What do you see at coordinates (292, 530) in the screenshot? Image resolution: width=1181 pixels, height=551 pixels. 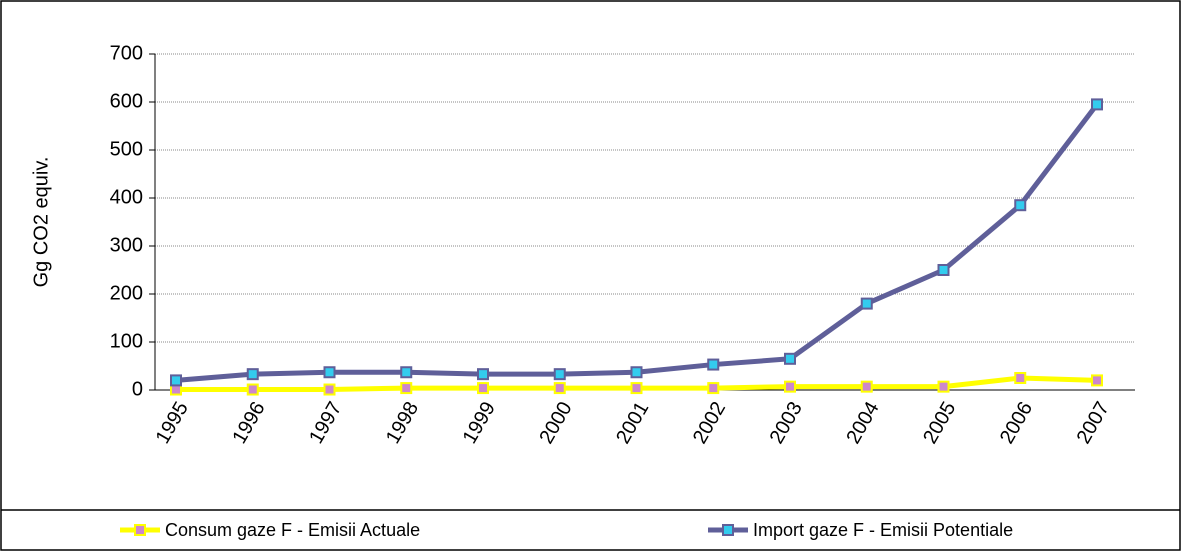 I see `legend-label: Consum gaze F - Emisii Actuale` at bounding box center [292, 530].